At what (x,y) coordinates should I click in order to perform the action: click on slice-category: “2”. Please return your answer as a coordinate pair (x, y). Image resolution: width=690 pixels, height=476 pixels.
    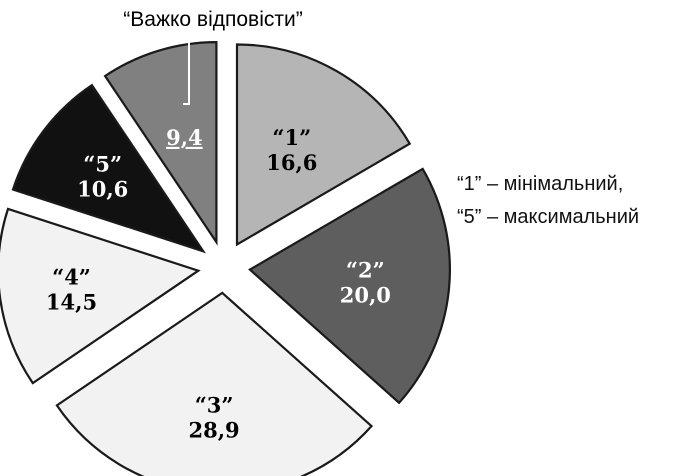
    Looking at the image, I should click on (365, 269).